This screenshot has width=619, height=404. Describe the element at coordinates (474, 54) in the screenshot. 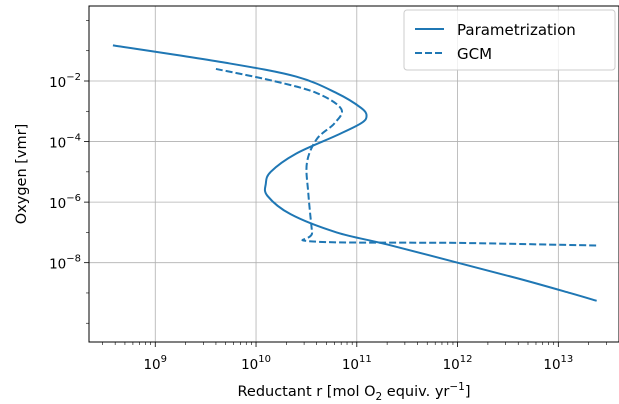

I see `legend-label-gcm: GCM` at that location.